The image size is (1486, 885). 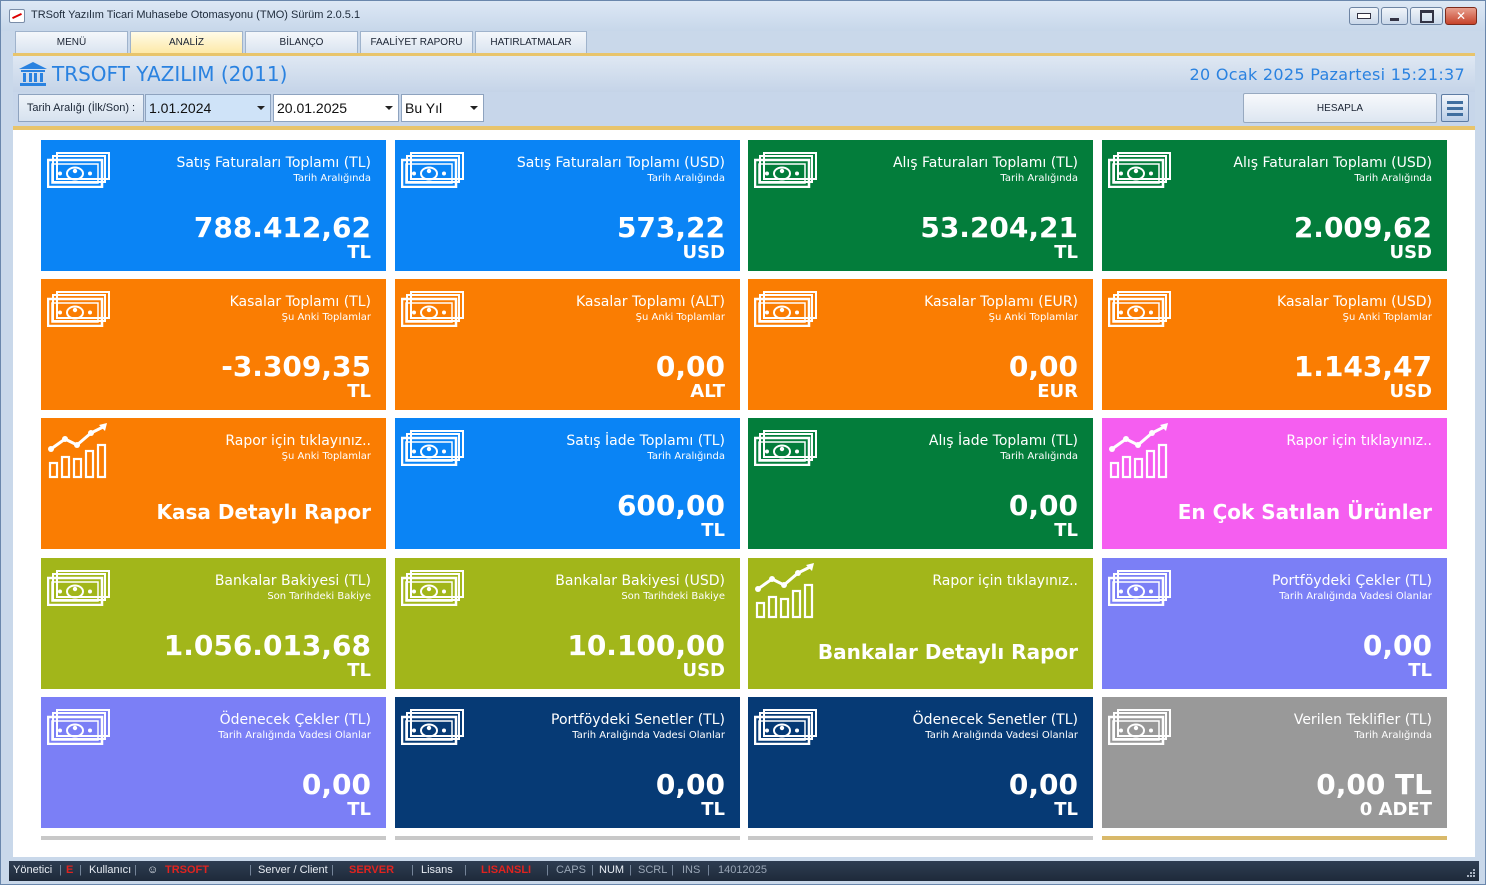 What do you see at coordinates (416, 42) in the screenshot?
I see `tab-faaliyet-raporu: FAALİYET RAPORU` at bounding box center [416, 42].